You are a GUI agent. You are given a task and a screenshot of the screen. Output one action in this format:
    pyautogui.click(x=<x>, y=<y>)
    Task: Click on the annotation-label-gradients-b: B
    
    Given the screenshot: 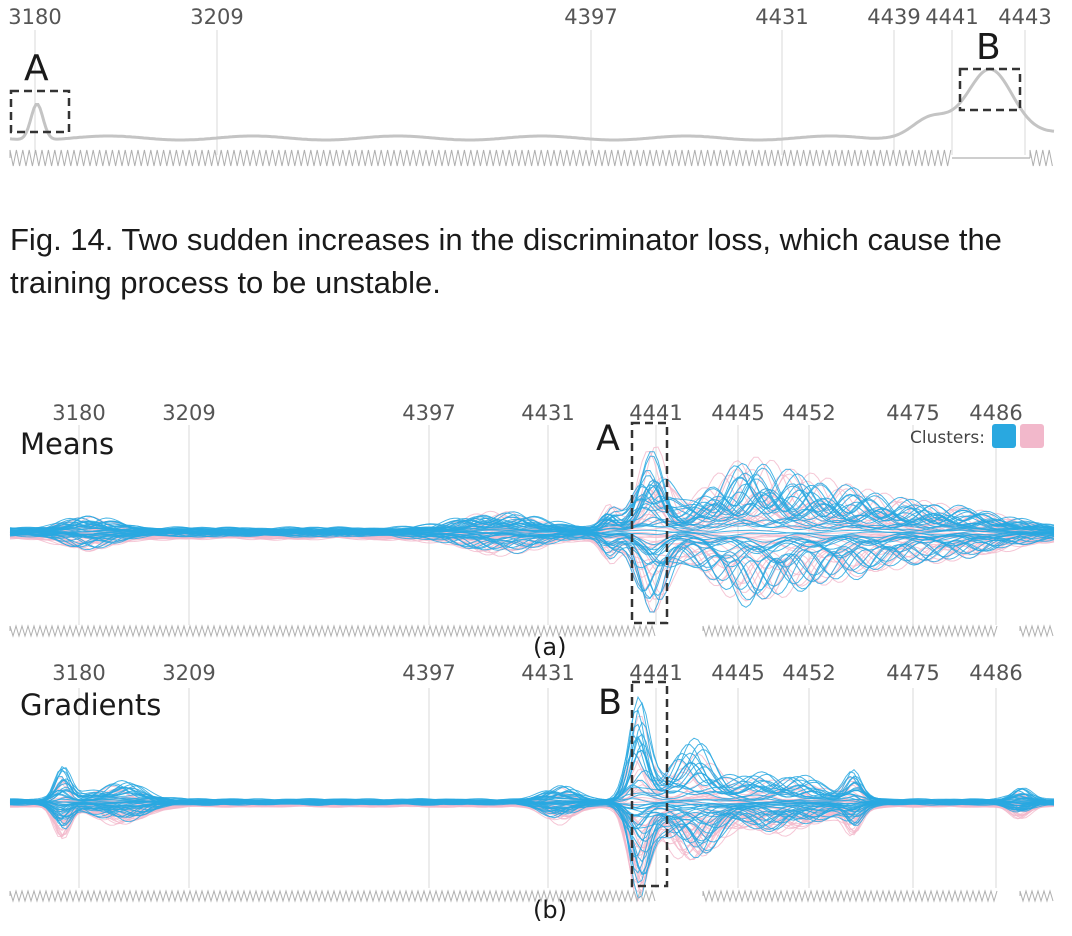 What is the action you would take?
    pyautogui.click(x=610, y=703)
    